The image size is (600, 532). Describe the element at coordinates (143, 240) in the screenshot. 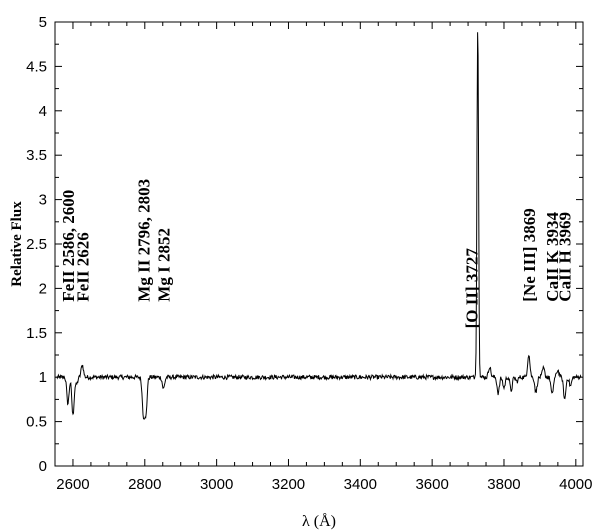

I see `annotation-mgii: Mg II 2796, 2803` at that location.